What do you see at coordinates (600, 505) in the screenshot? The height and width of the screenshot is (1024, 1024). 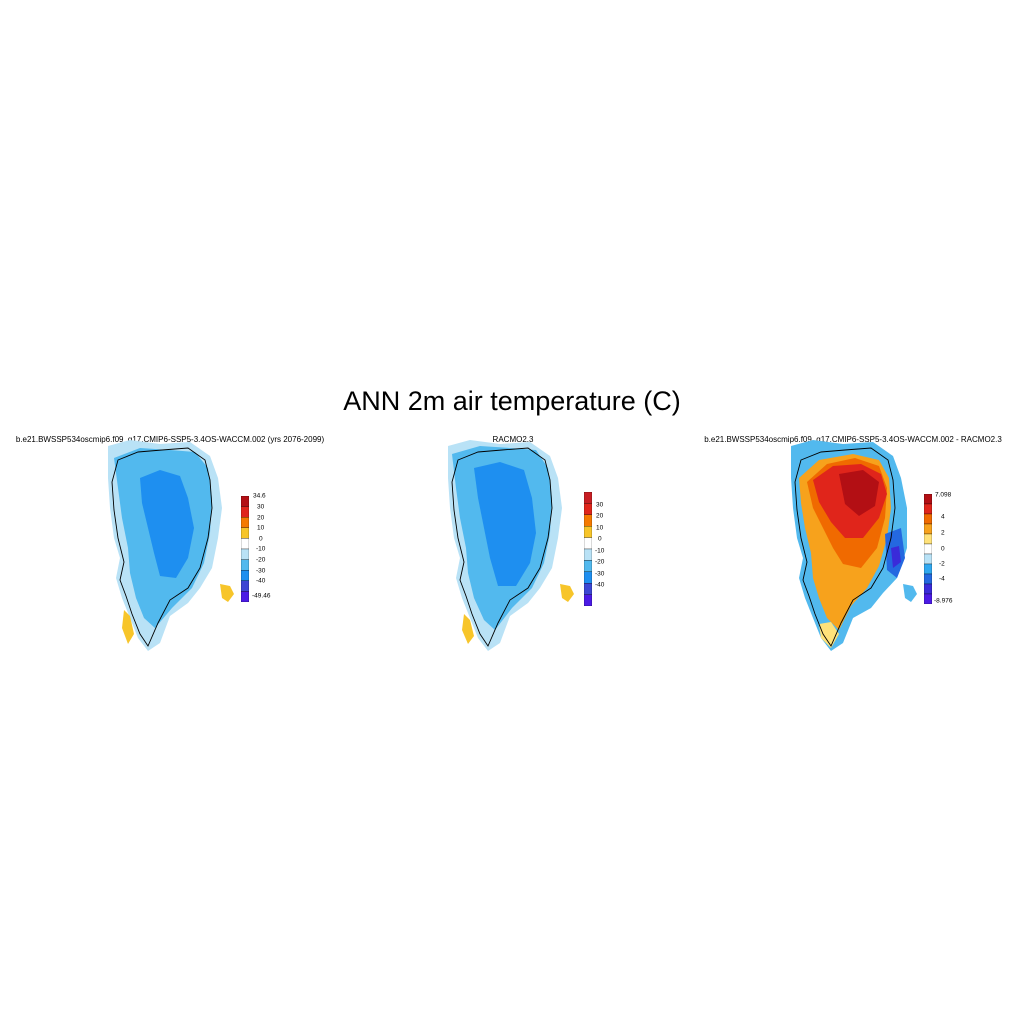 I see `panel-2-cbar-label: 30` at bounding box center [600, 505].